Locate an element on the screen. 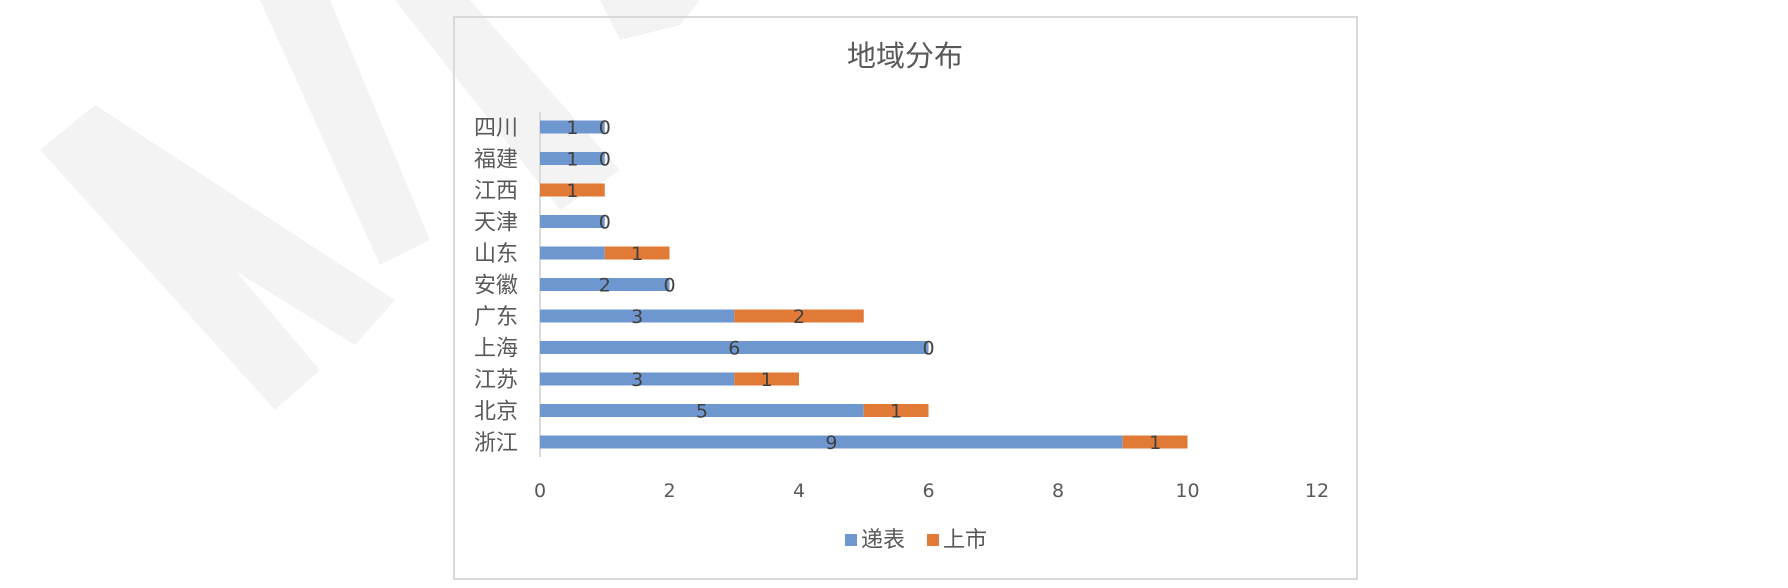  legend-item: 上市 is located at coordinates (957, 540).